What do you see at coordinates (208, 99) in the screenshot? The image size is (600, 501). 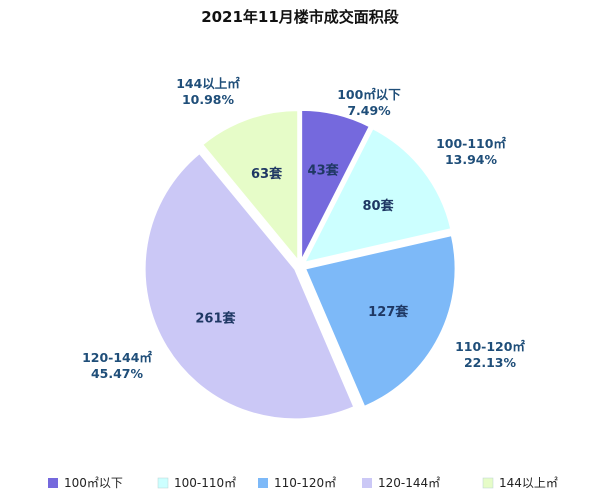 I see `slice-percent-label-5: 10.98%` at bounding box center [208, 99].